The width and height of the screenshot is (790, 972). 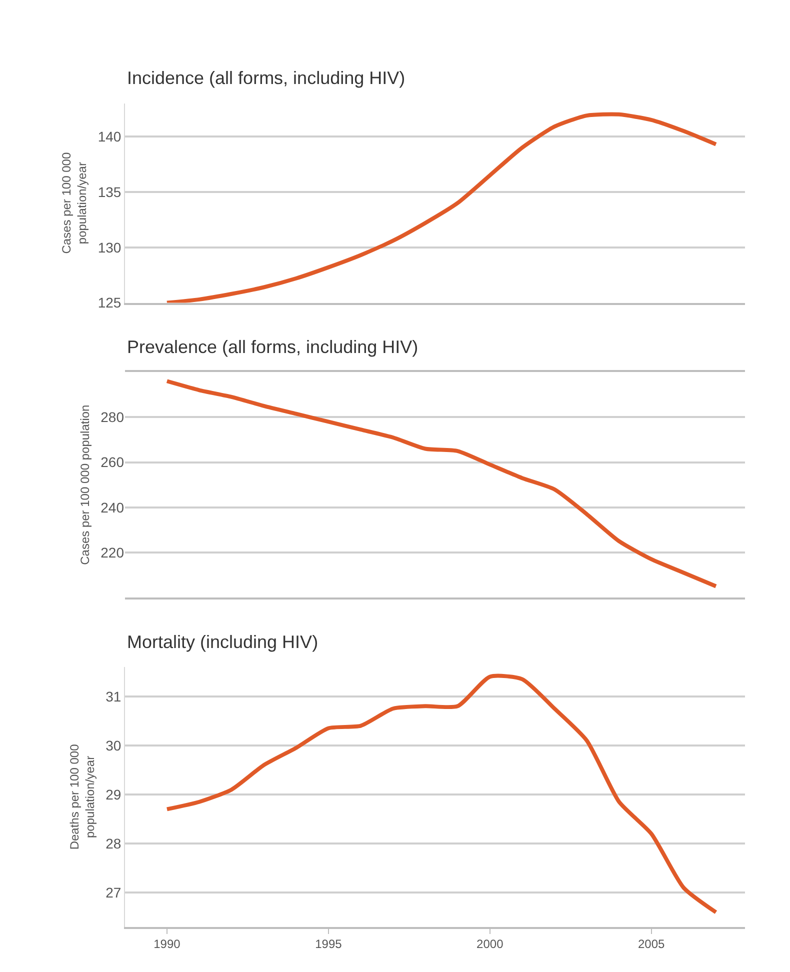 I want to click on y-tick-label: 30, so click(x=114, y=745).